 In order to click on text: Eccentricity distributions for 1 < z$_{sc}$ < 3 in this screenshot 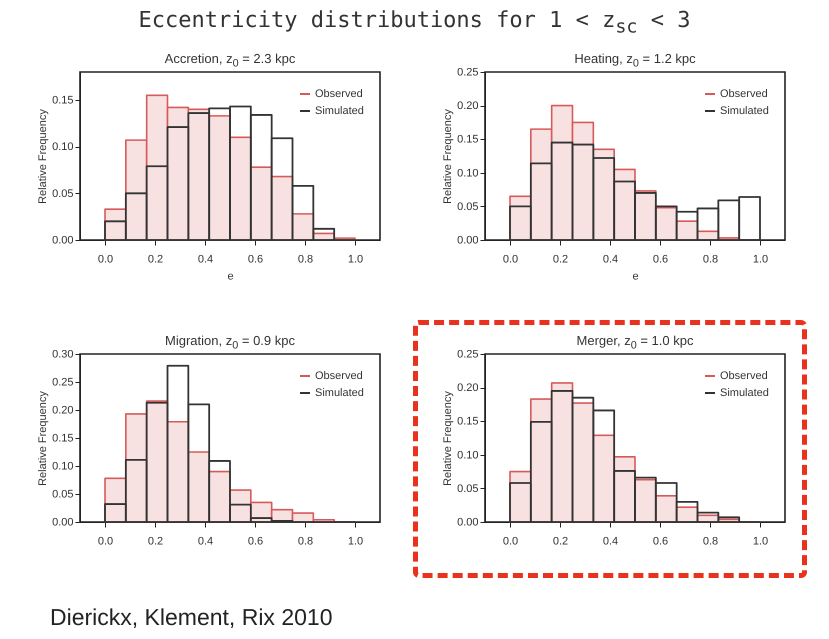, I will do `click(415, 23)`.